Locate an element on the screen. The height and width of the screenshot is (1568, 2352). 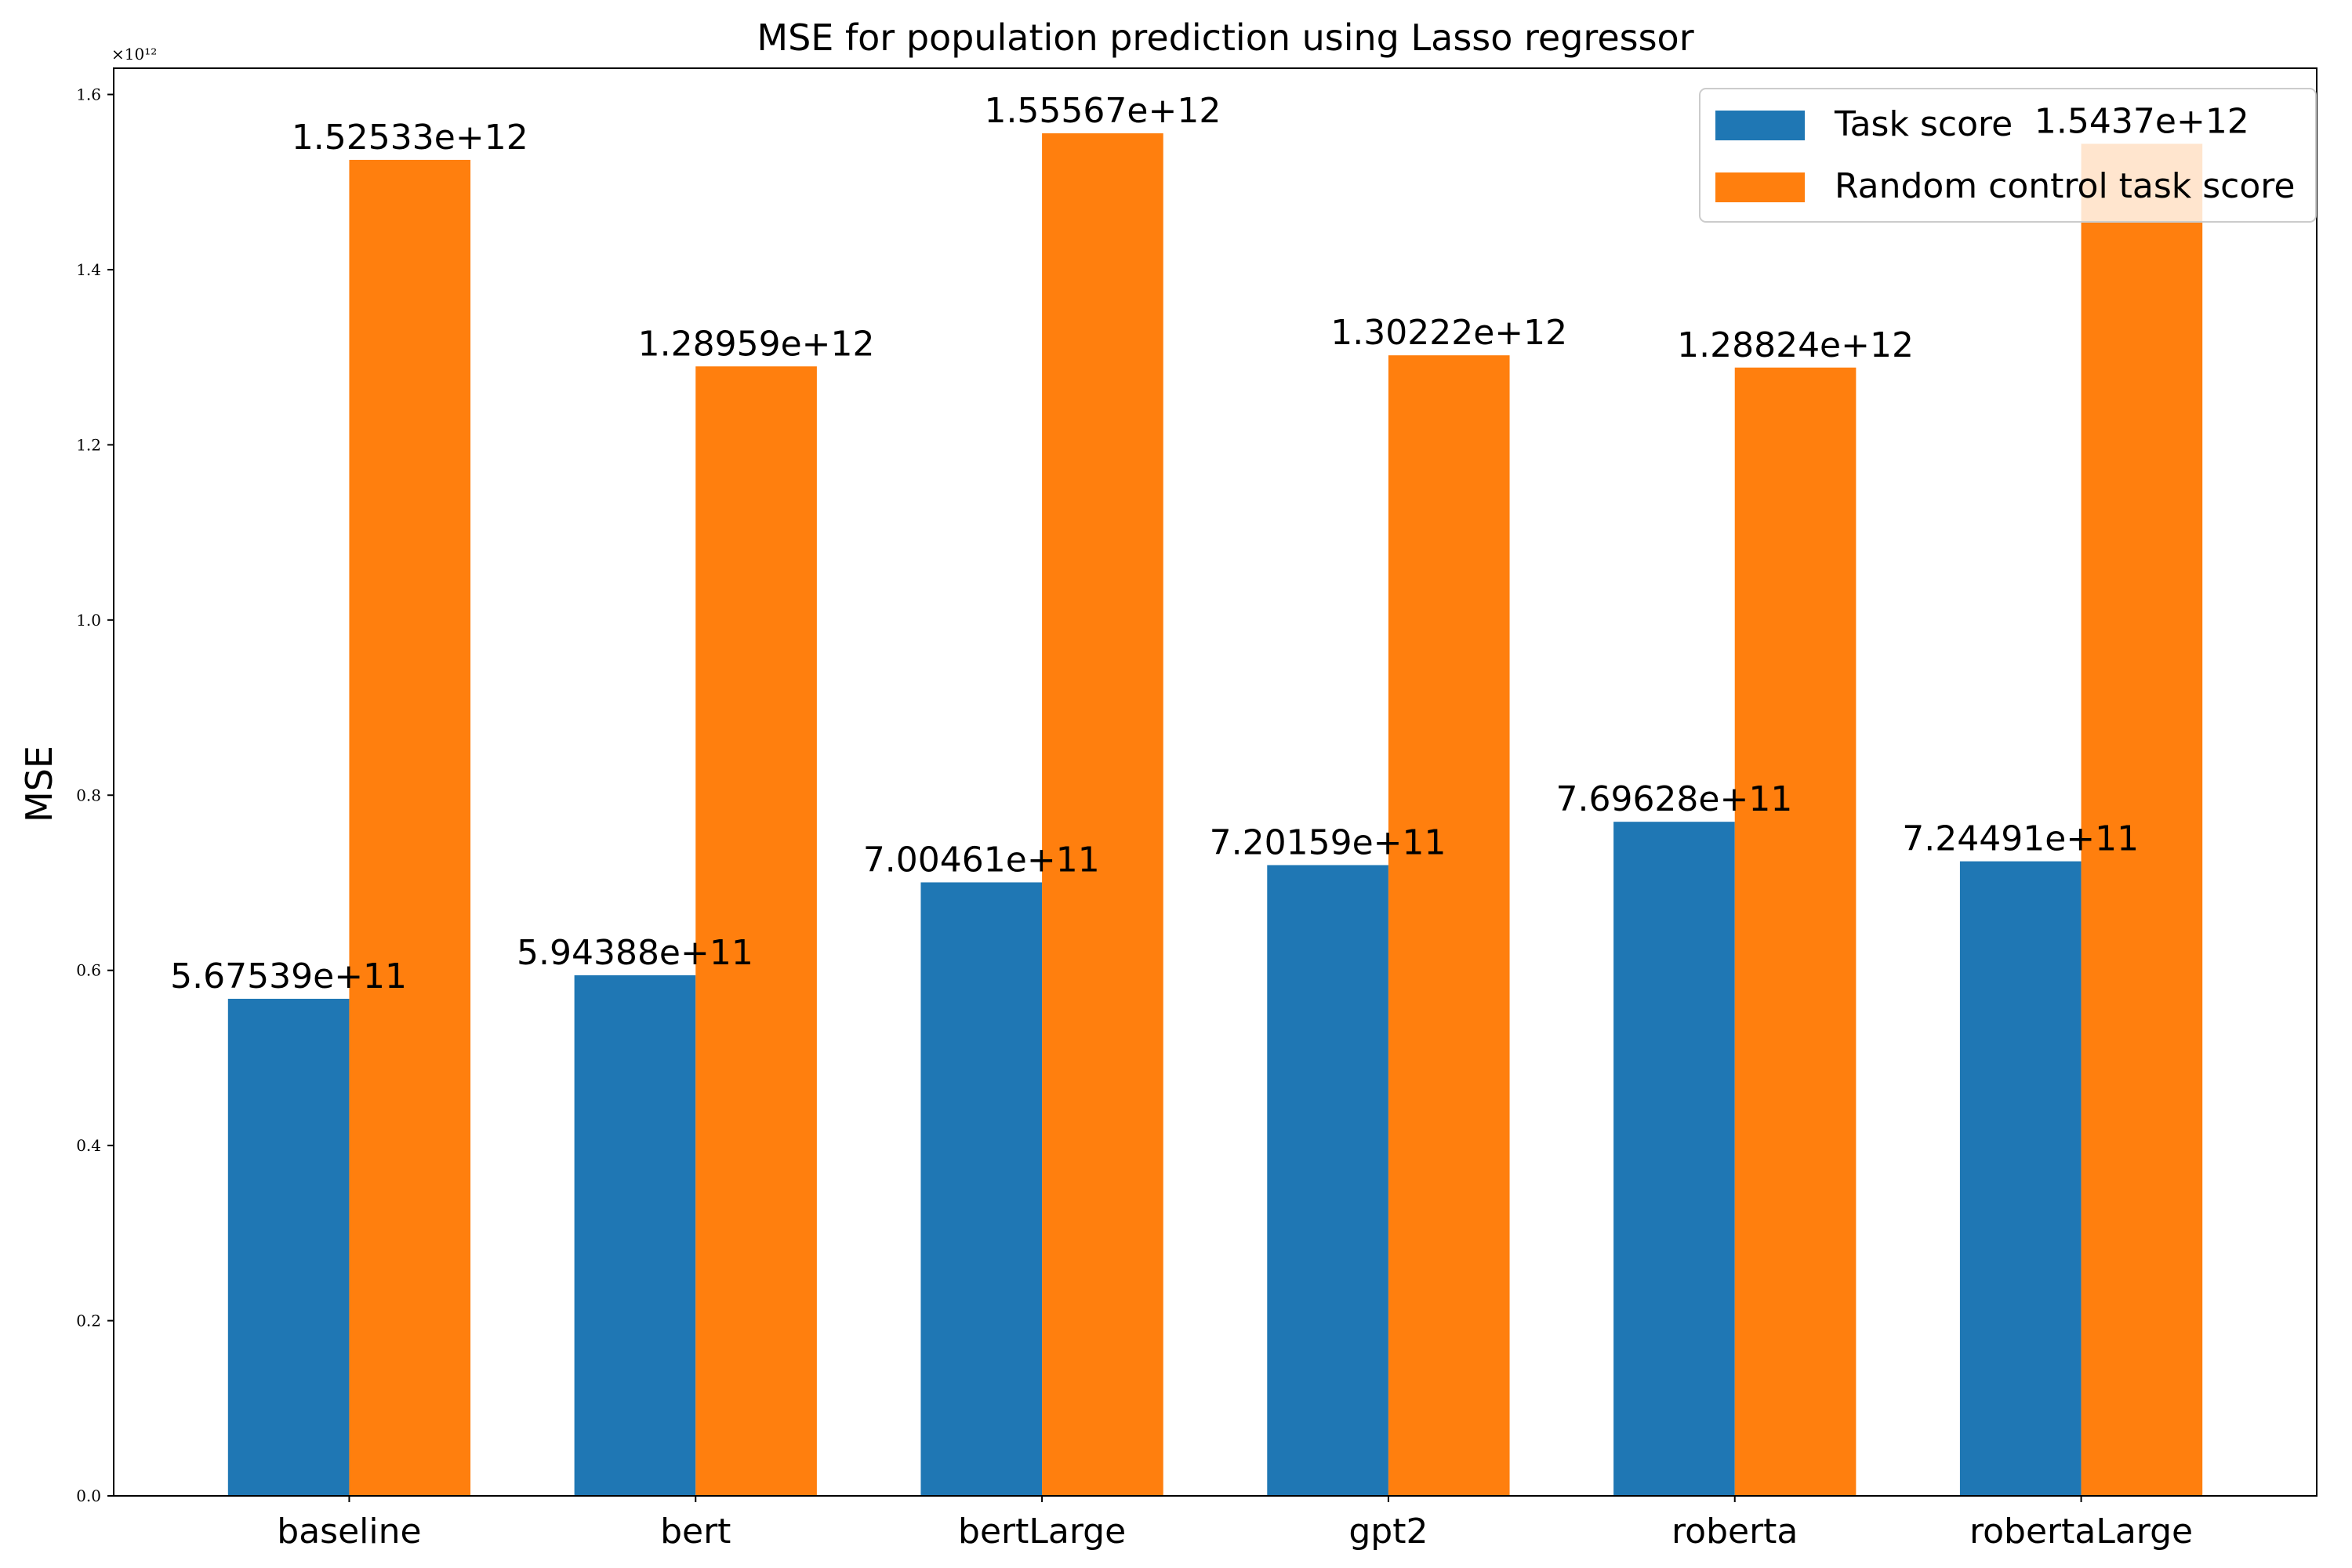
y-axis-label: MSE is located at coordinates (39, 784).